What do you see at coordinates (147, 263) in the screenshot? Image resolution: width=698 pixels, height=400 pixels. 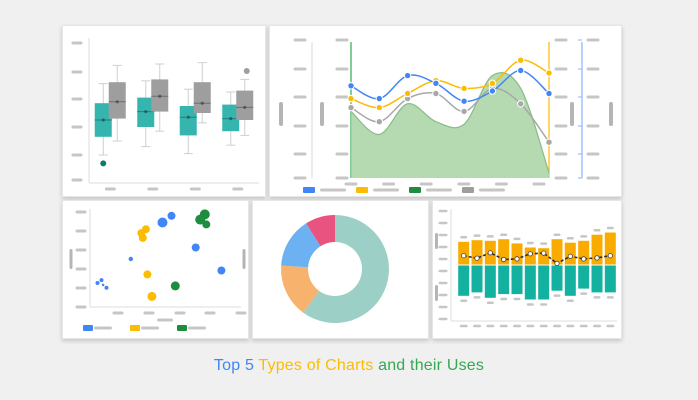 I see `scatter-series-yellow` at bounding box center [147, 263].